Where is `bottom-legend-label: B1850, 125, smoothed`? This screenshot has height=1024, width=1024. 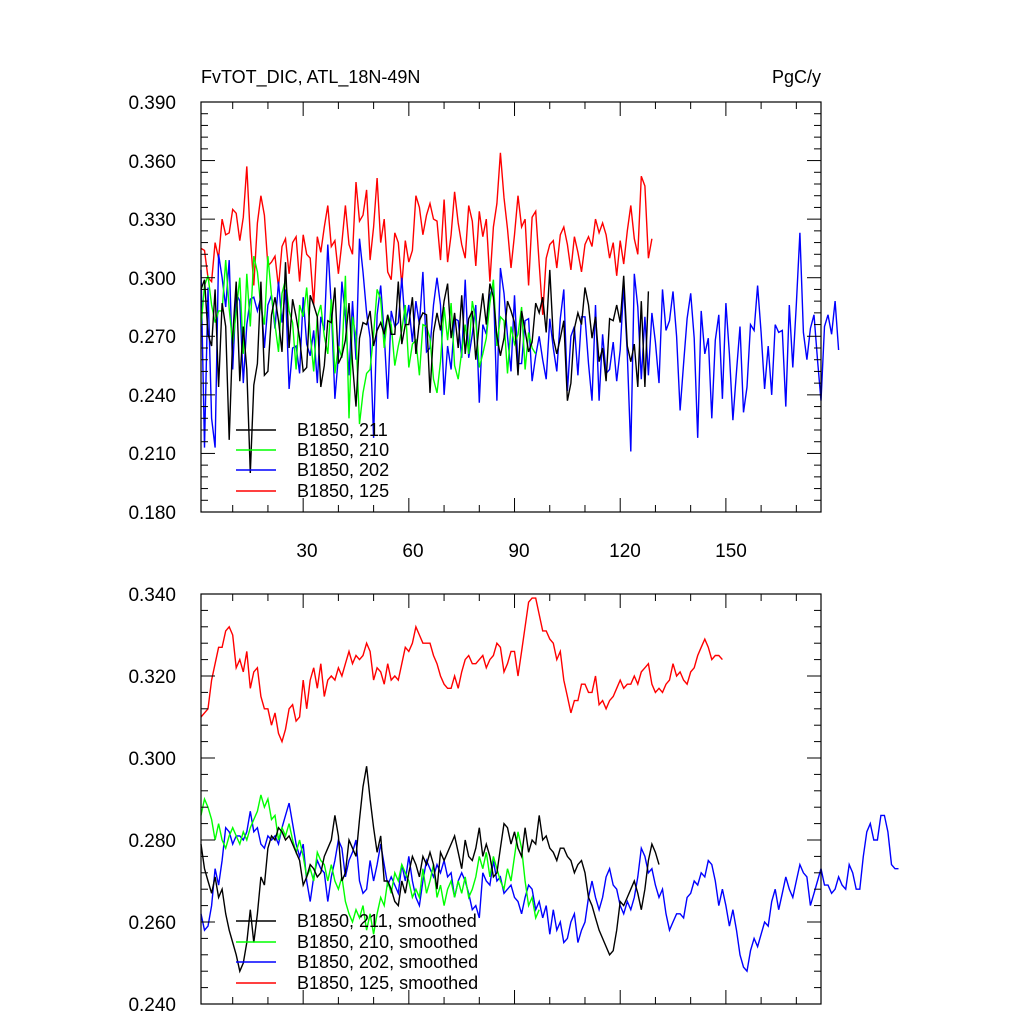
bottom-legend-label: B1850, 125, smoothed is located at coordinates (387, 983).